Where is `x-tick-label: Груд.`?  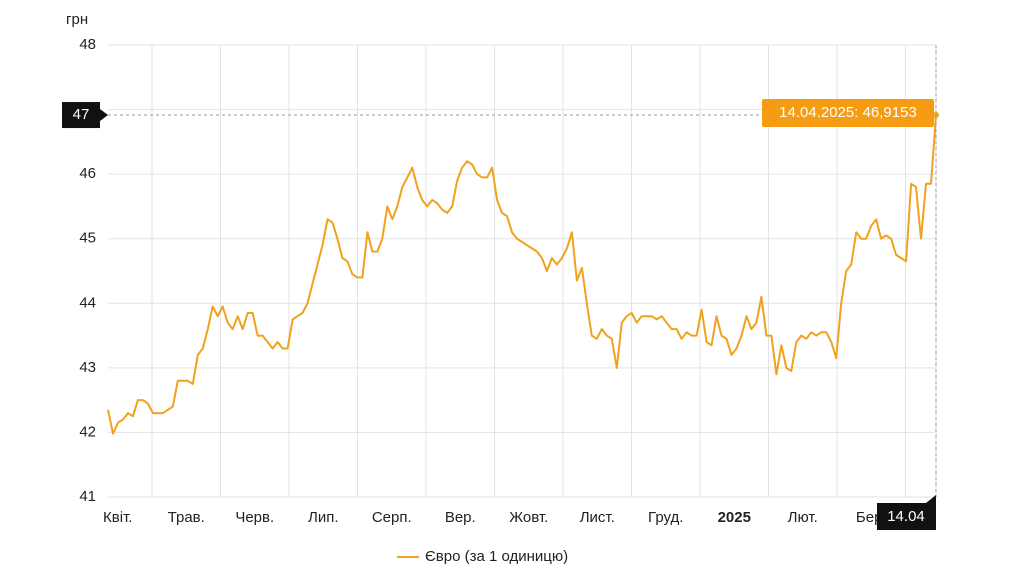
x-tick-label: Груд. is located at coordinates (665, 517).